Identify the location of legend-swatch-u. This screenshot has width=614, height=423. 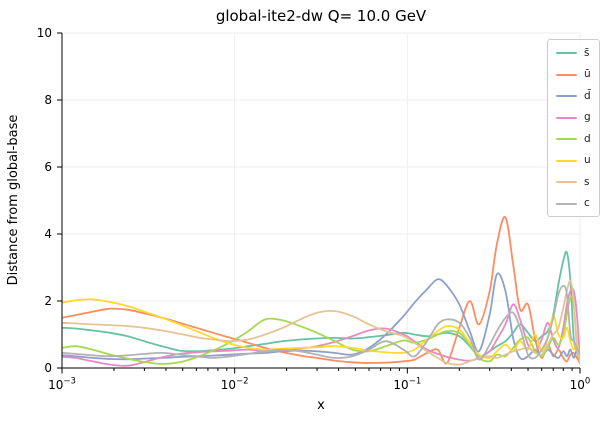
(566, 160).